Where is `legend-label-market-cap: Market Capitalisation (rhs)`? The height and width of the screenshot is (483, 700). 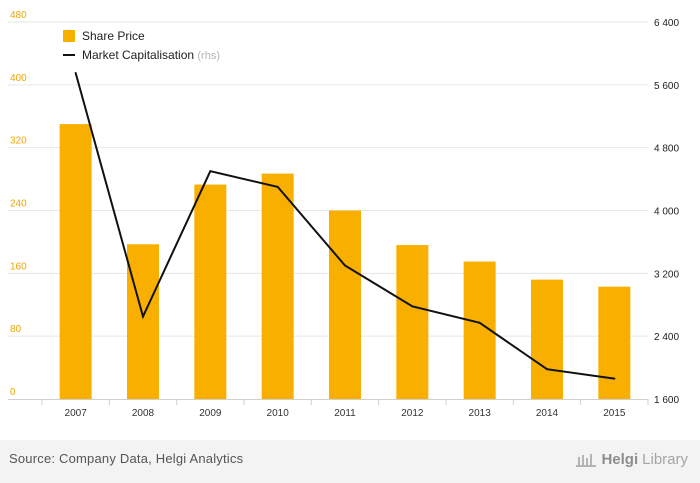 legend-label-market-cap: Market Capitalisation (rhs) is located at coordinates (151, 55).